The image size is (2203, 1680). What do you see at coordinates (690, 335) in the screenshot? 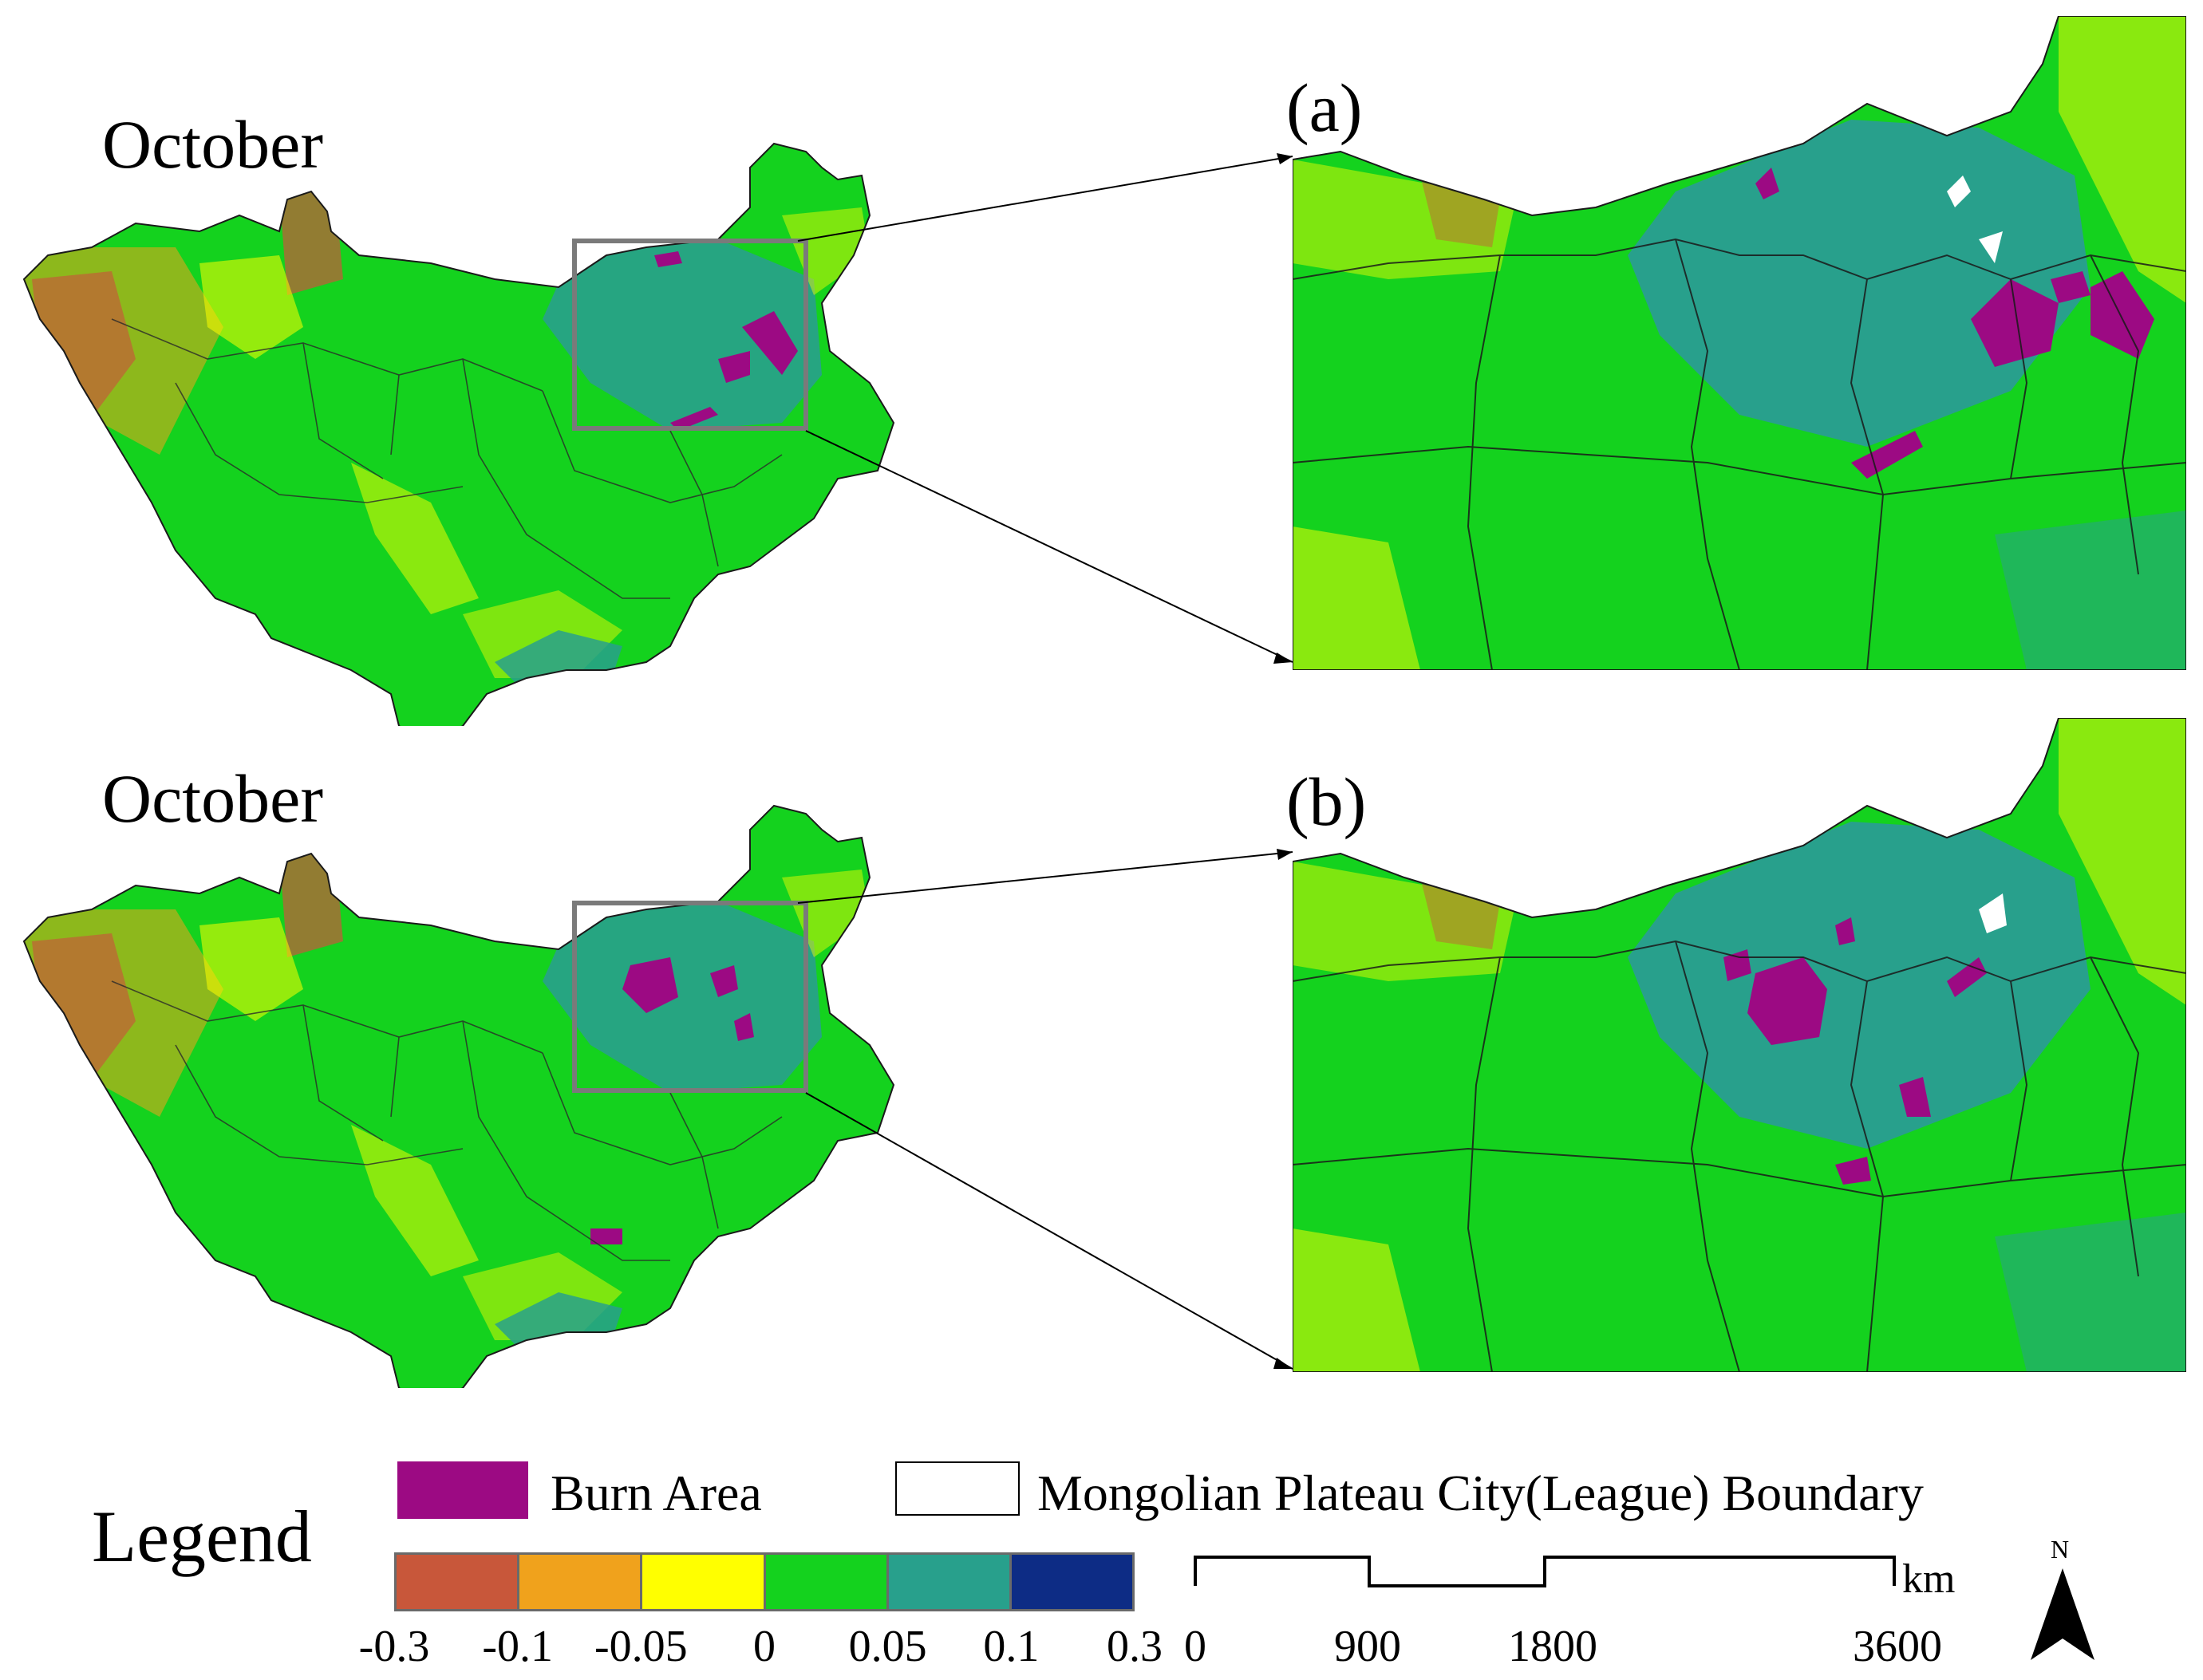
I see `zoom-extent-box-a` at bounding box center [690, 335].